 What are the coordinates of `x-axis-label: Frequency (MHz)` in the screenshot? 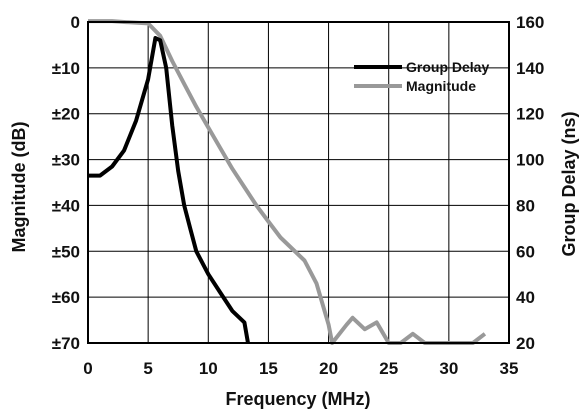 It's located at (297, 399).